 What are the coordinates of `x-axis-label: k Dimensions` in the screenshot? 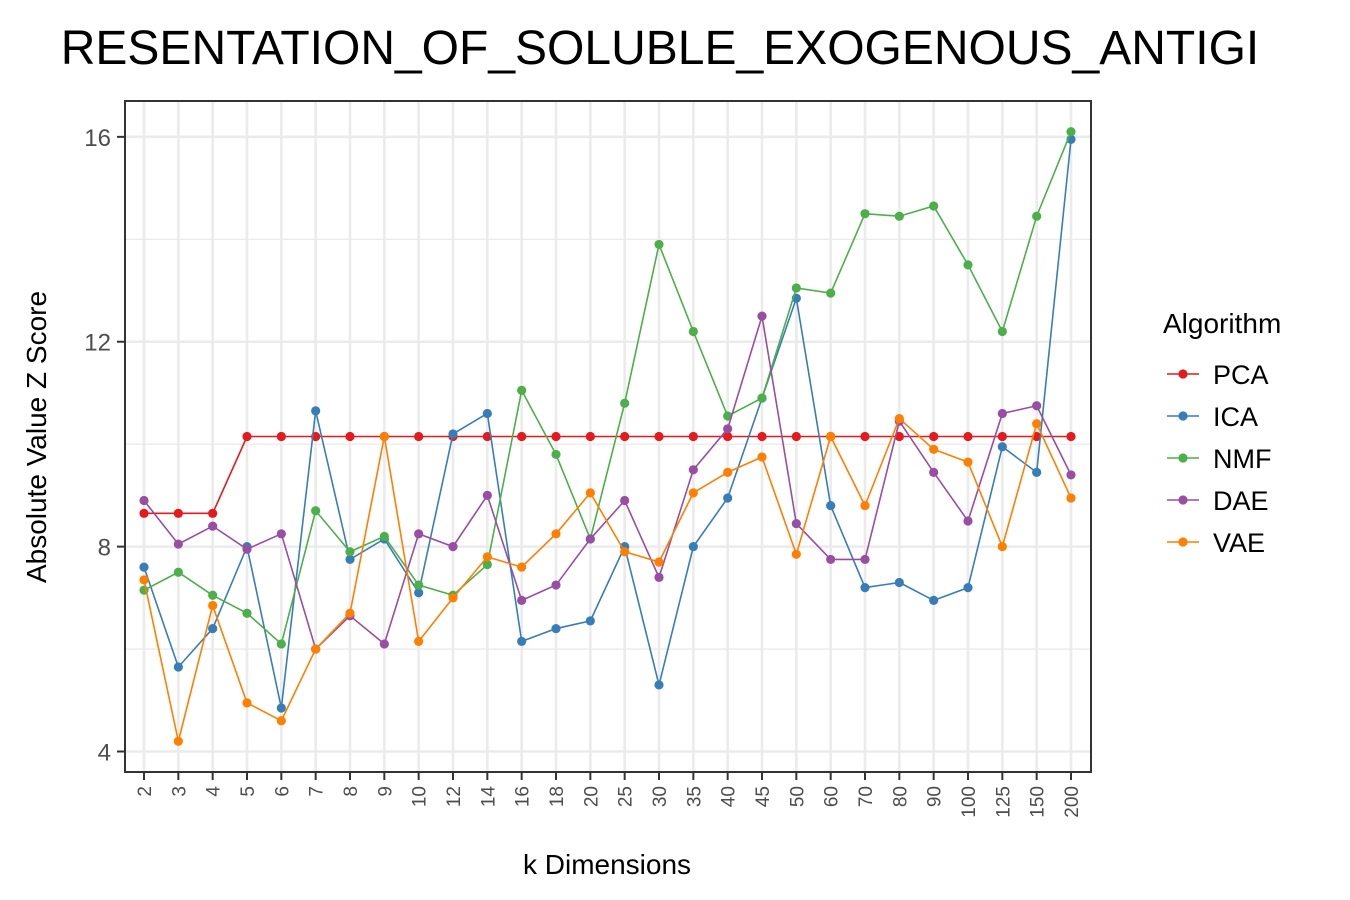 It's located at (607, 864).